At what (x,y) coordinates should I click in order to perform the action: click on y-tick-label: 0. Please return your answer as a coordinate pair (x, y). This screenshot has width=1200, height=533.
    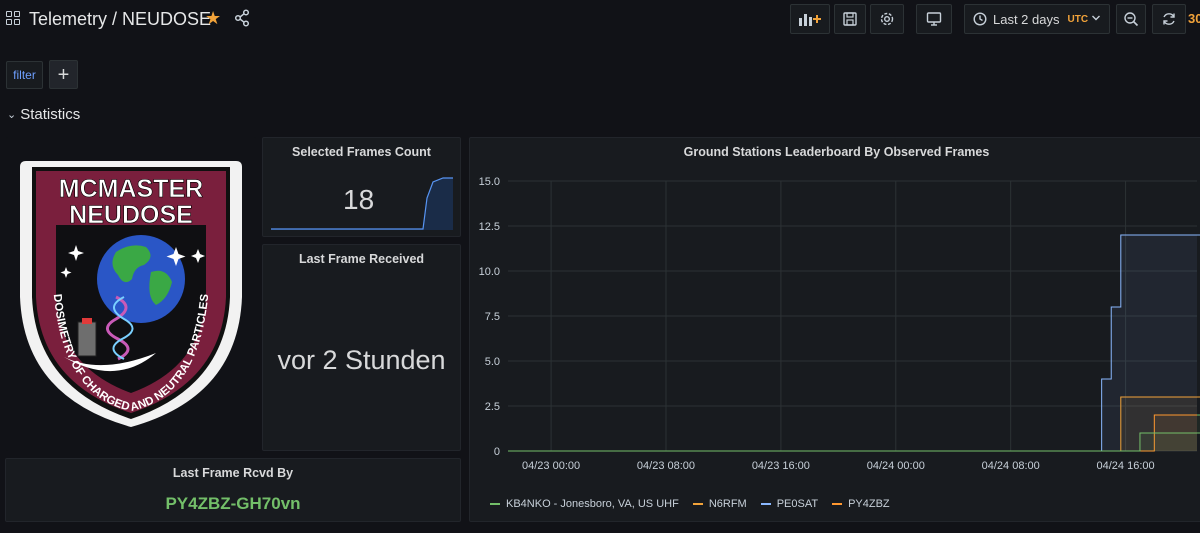
    Looking at the image, I should click on (497, 452).